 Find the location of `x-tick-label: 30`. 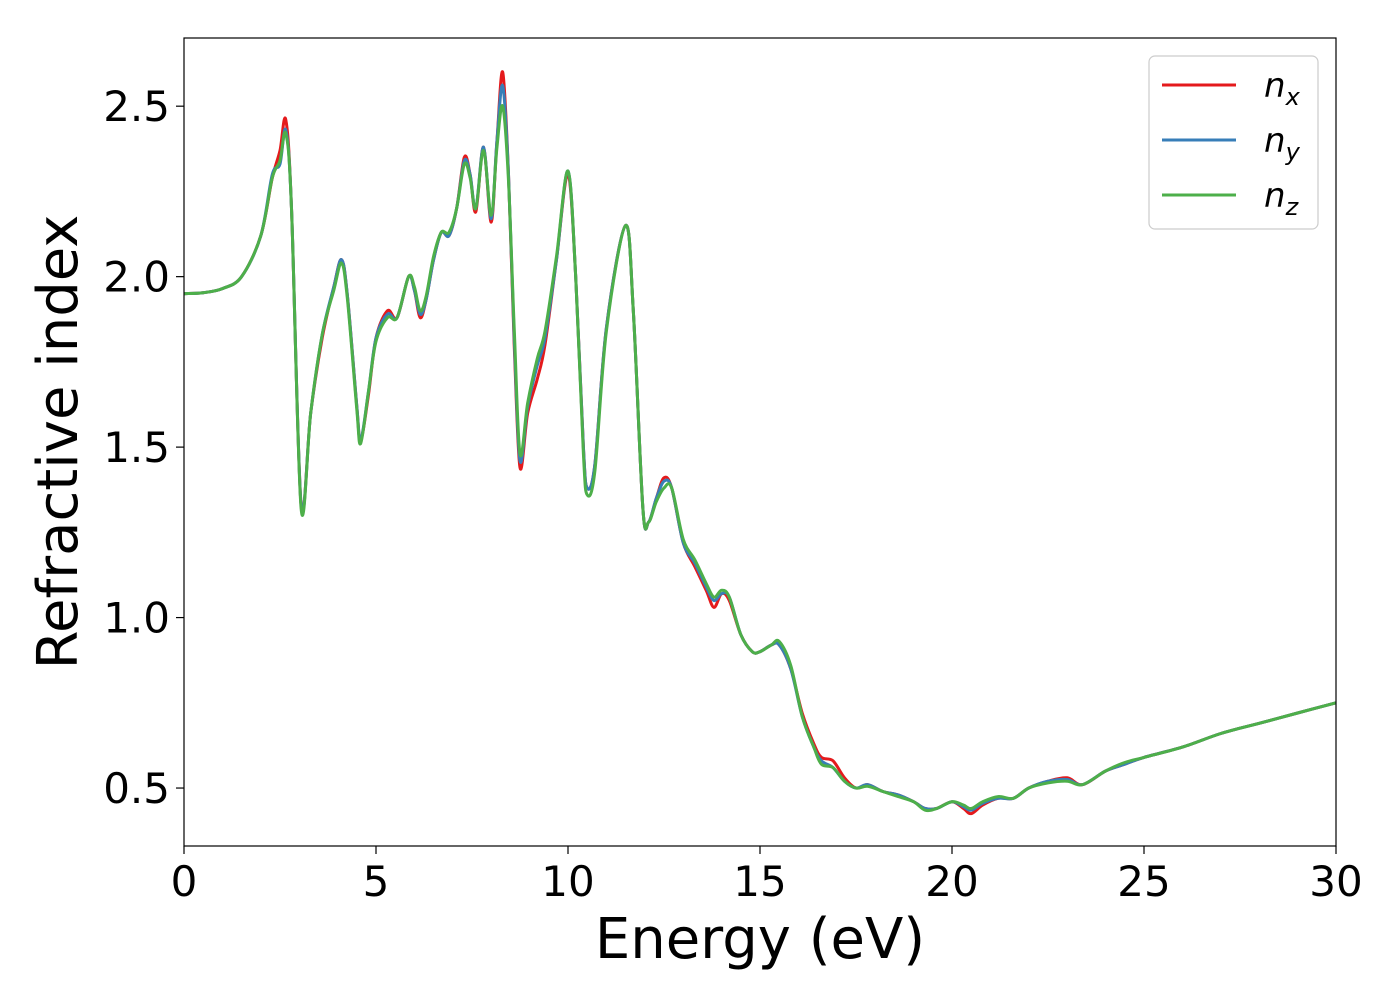

x-tick-label: 30 is located at coordinates (1335, 881).